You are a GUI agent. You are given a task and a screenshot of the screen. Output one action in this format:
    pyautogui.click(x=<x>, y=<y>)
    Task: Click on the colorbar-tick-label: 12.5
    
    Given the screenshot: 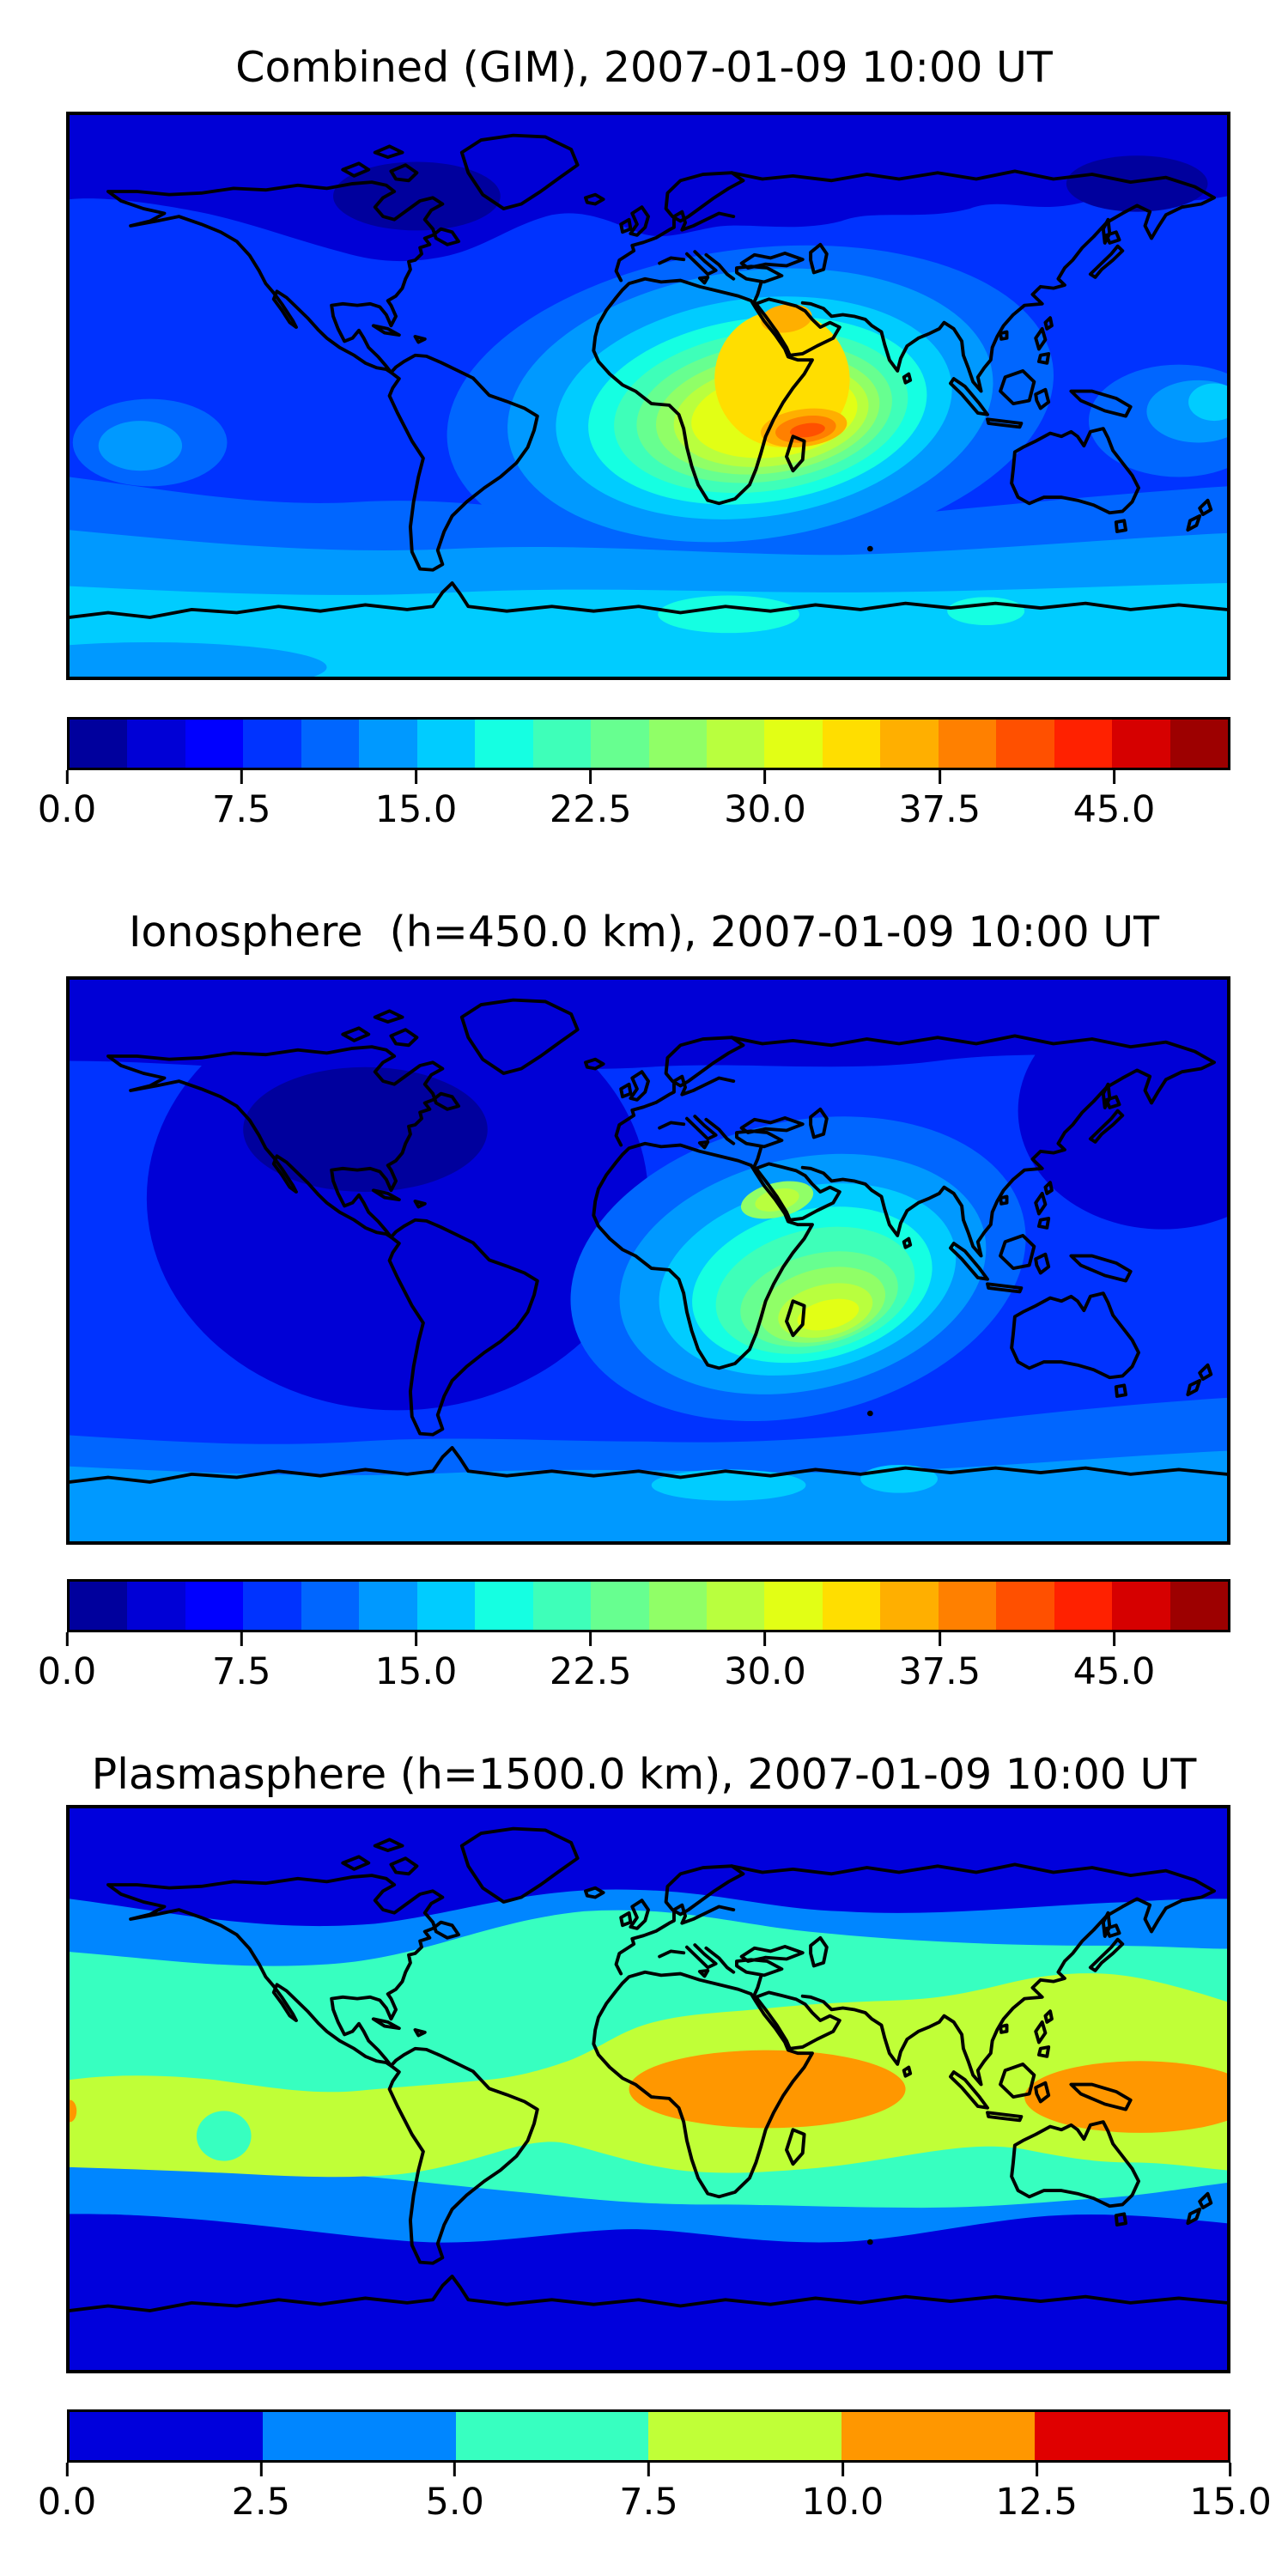 What is the action you would take?
    pyautogui.click(x=1036, y=2502)
    